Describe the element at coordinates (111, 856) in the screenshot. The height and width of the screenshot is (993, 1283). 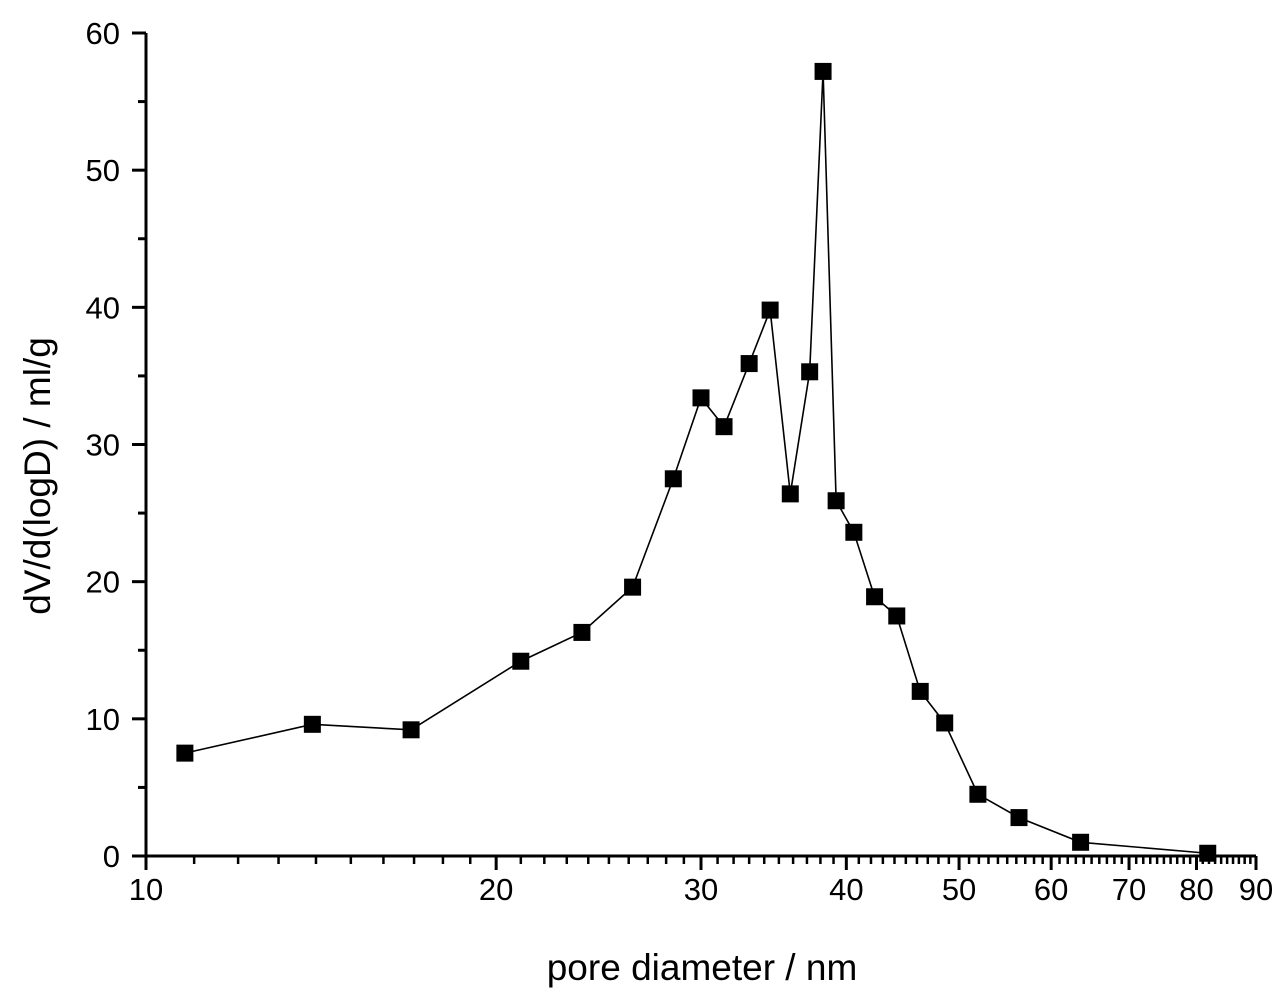
I see `y-tick-label: 0` at that location.